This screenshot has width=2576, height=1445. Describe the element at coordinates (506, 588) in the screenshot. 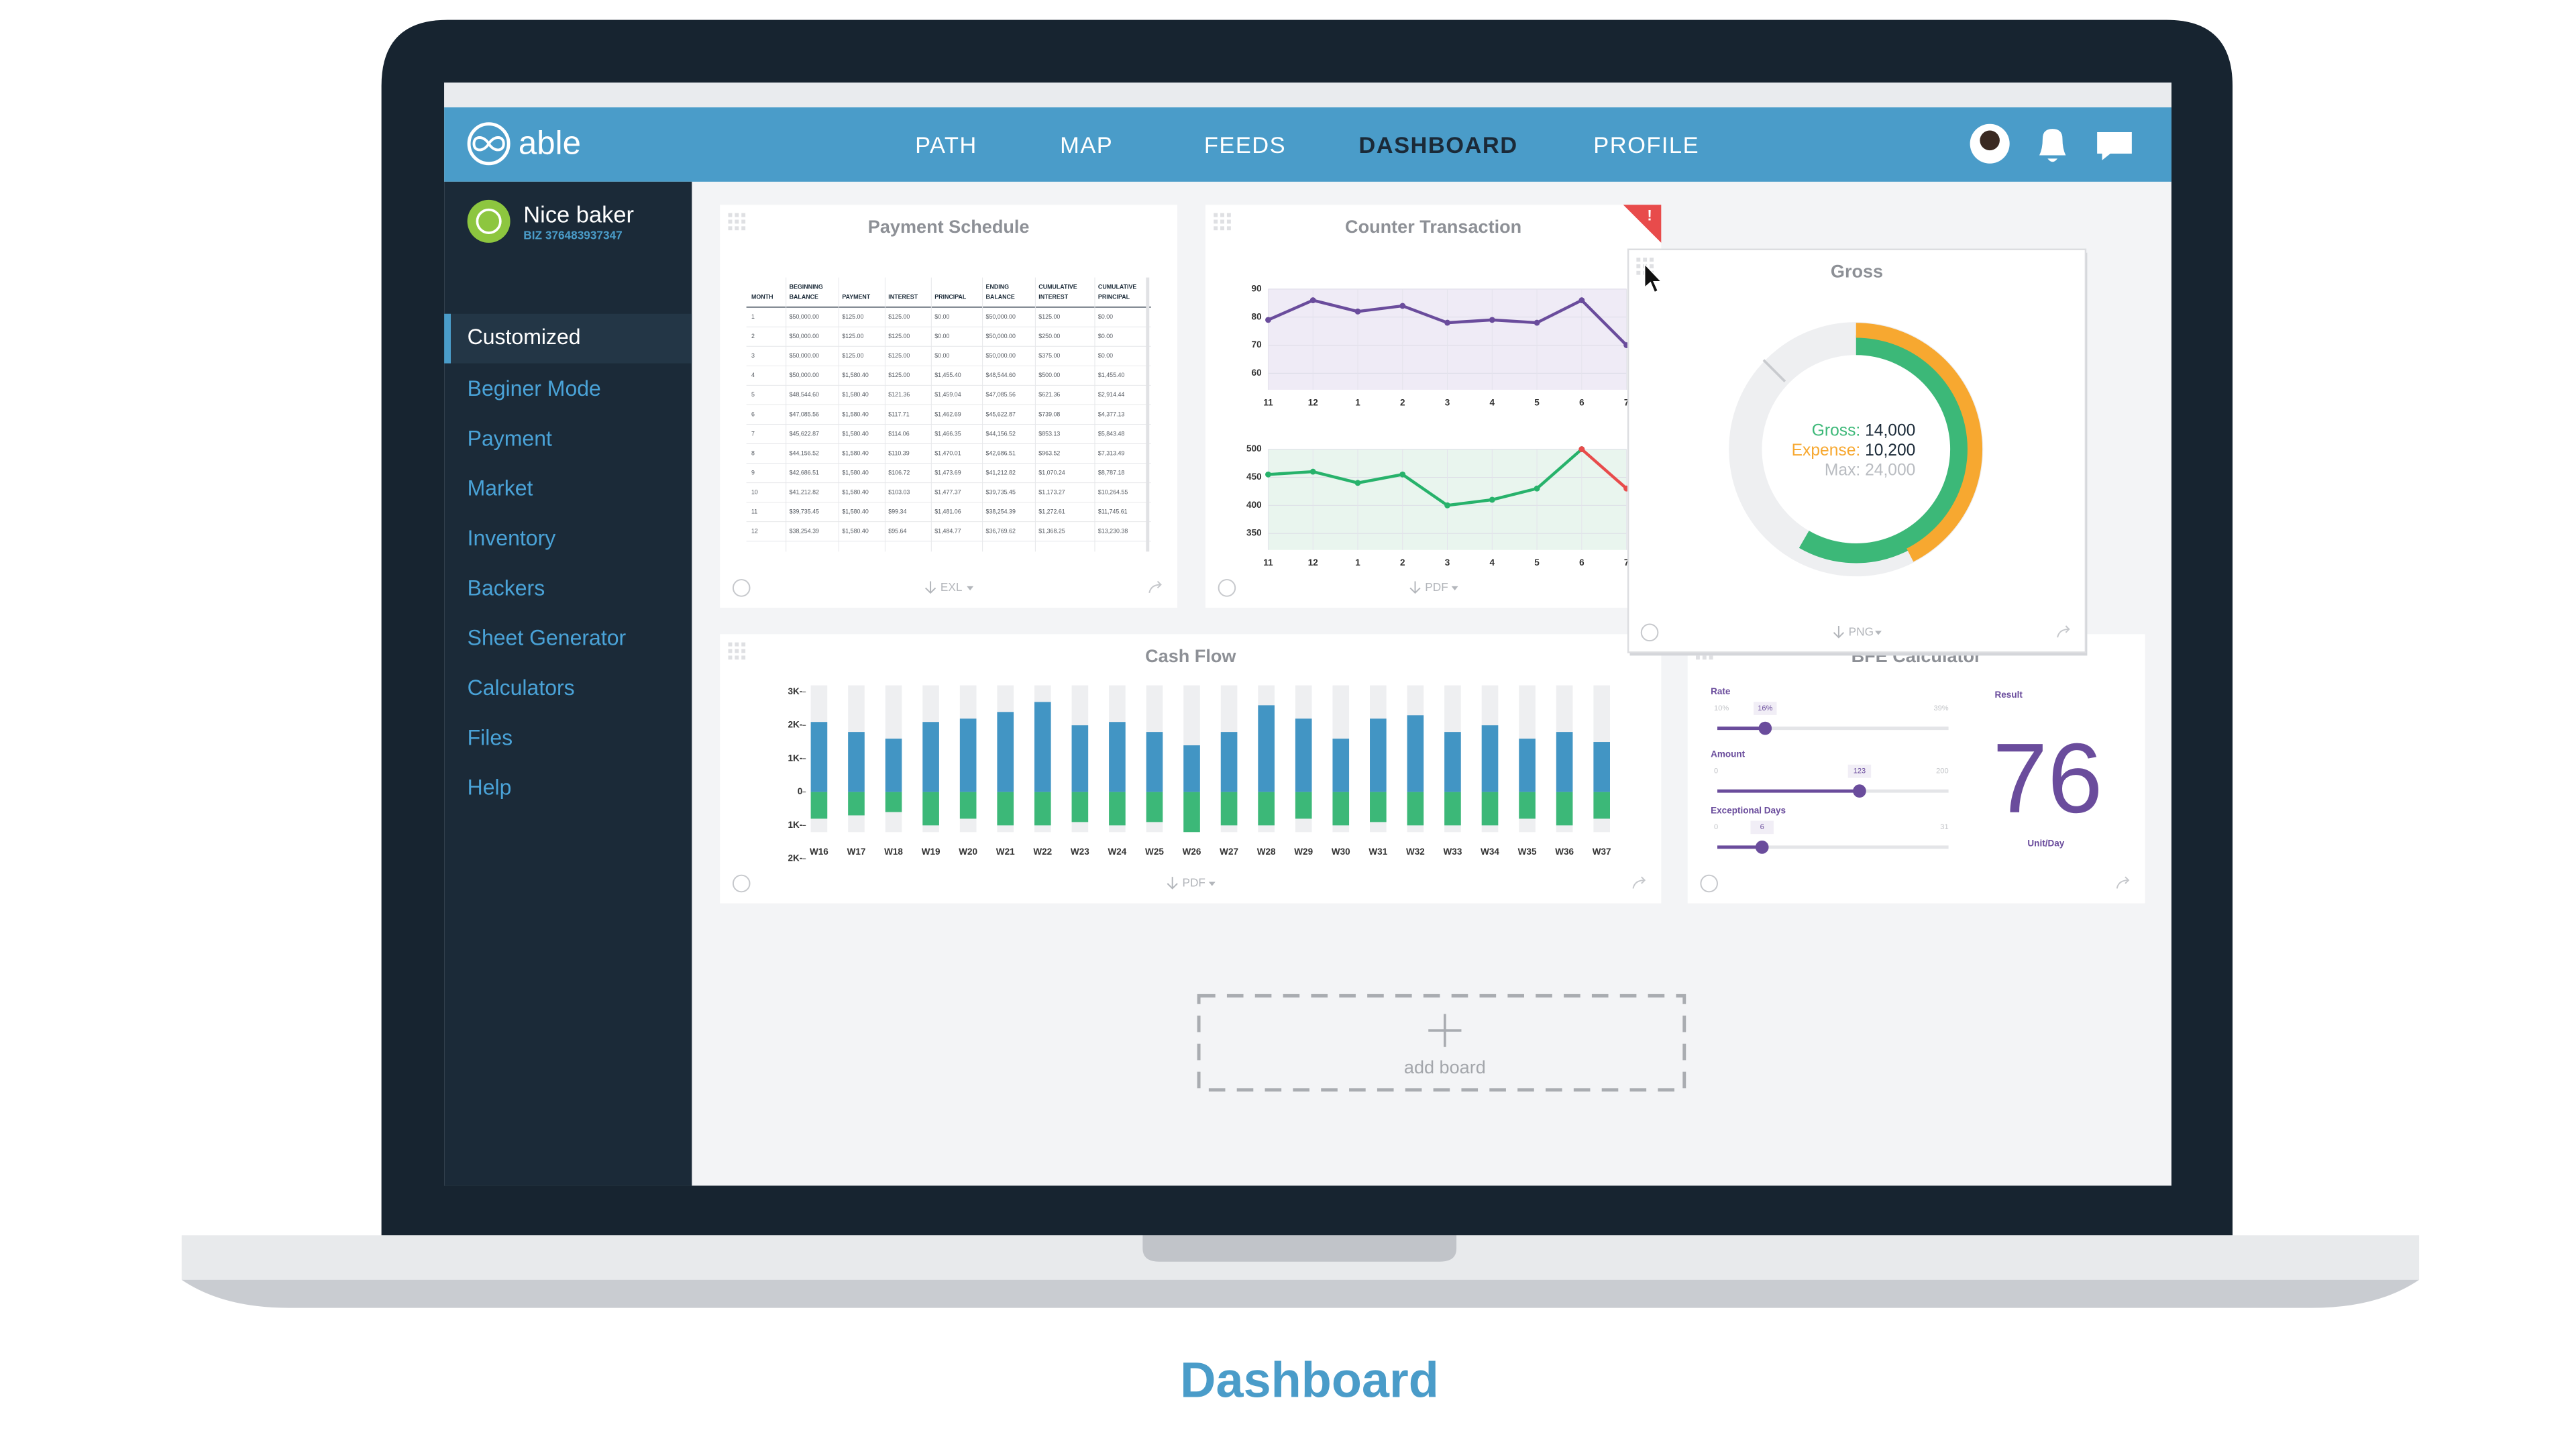

I see `menu-item: Backers` at that location.